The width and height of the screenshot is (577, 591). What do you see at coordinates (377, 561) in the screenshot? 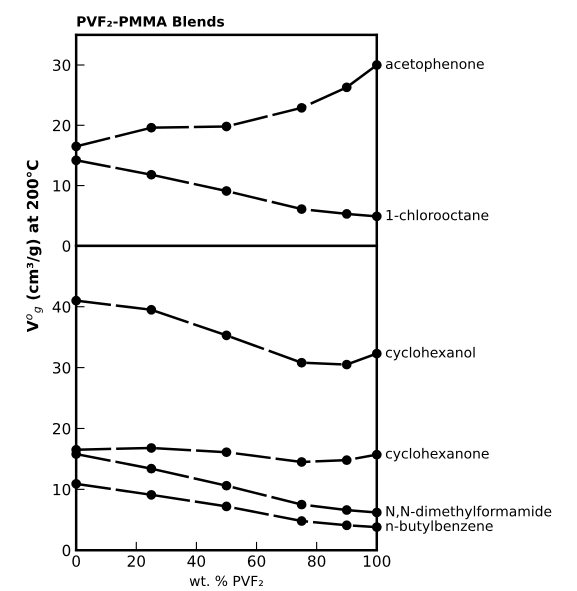
I see `x-tick-label: 100` at bounding box center [377, 561].